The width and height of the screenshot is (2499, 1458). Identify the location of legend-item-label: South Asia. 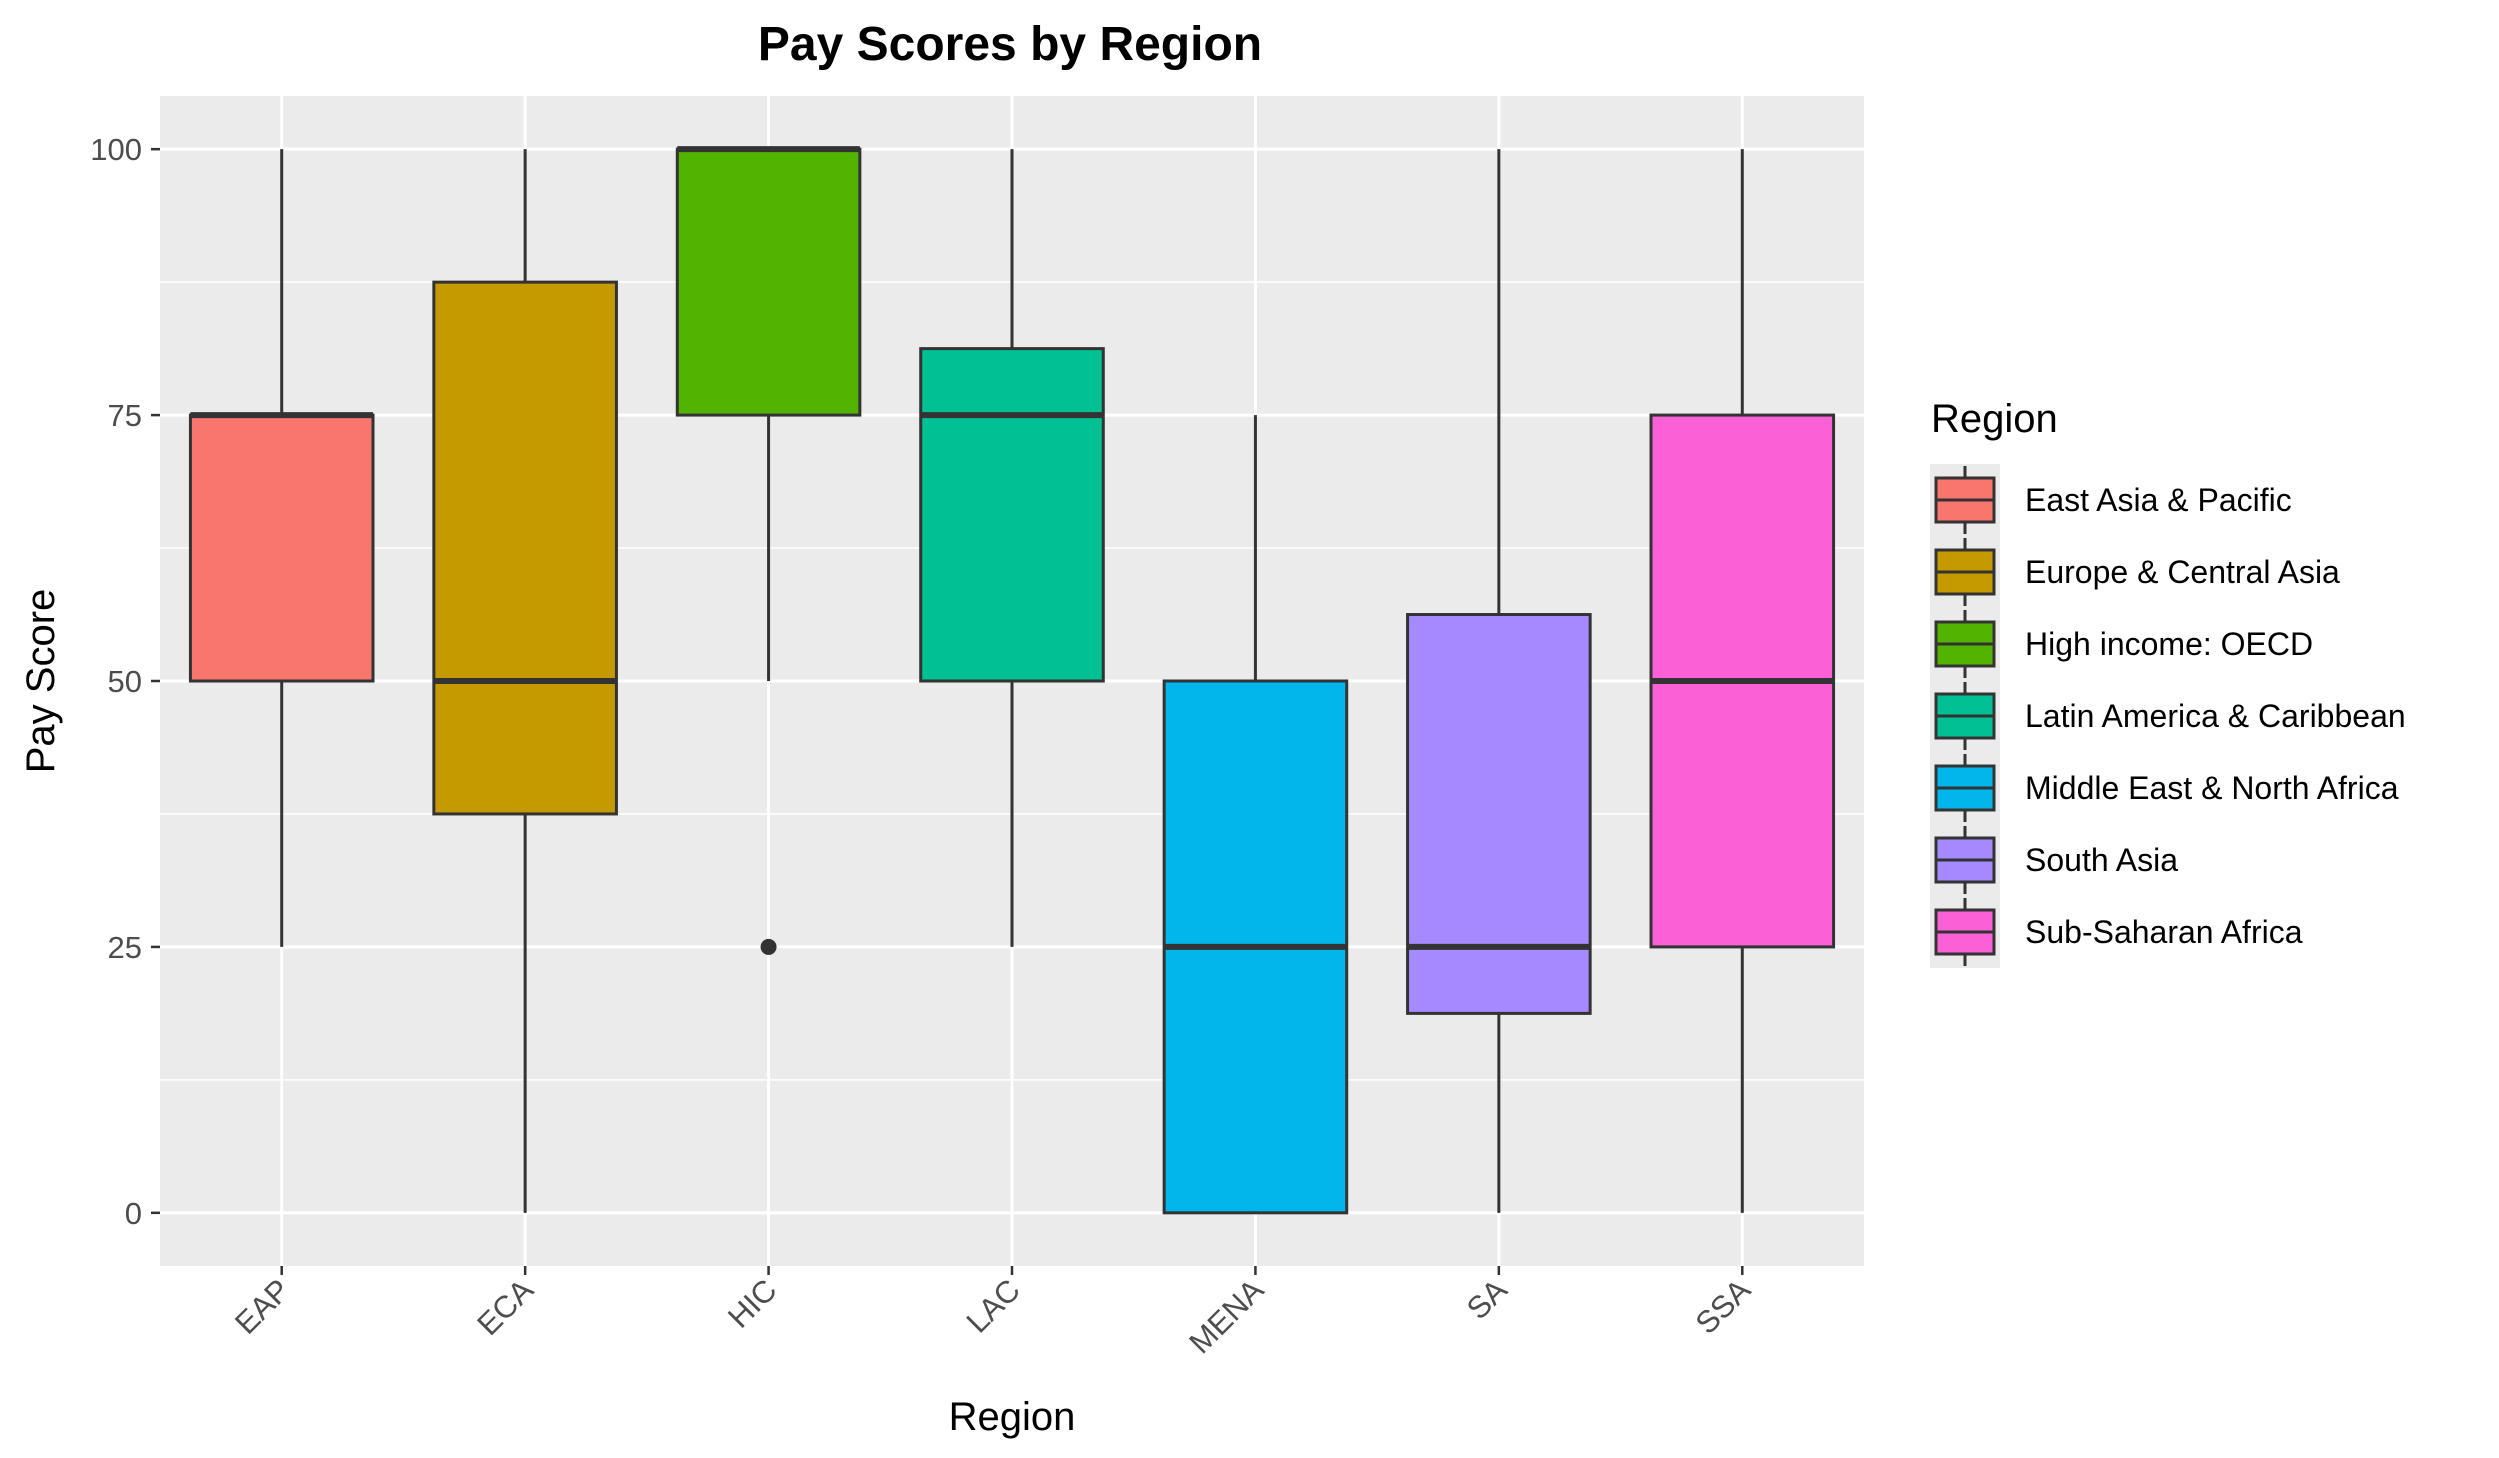
(2101, 860).